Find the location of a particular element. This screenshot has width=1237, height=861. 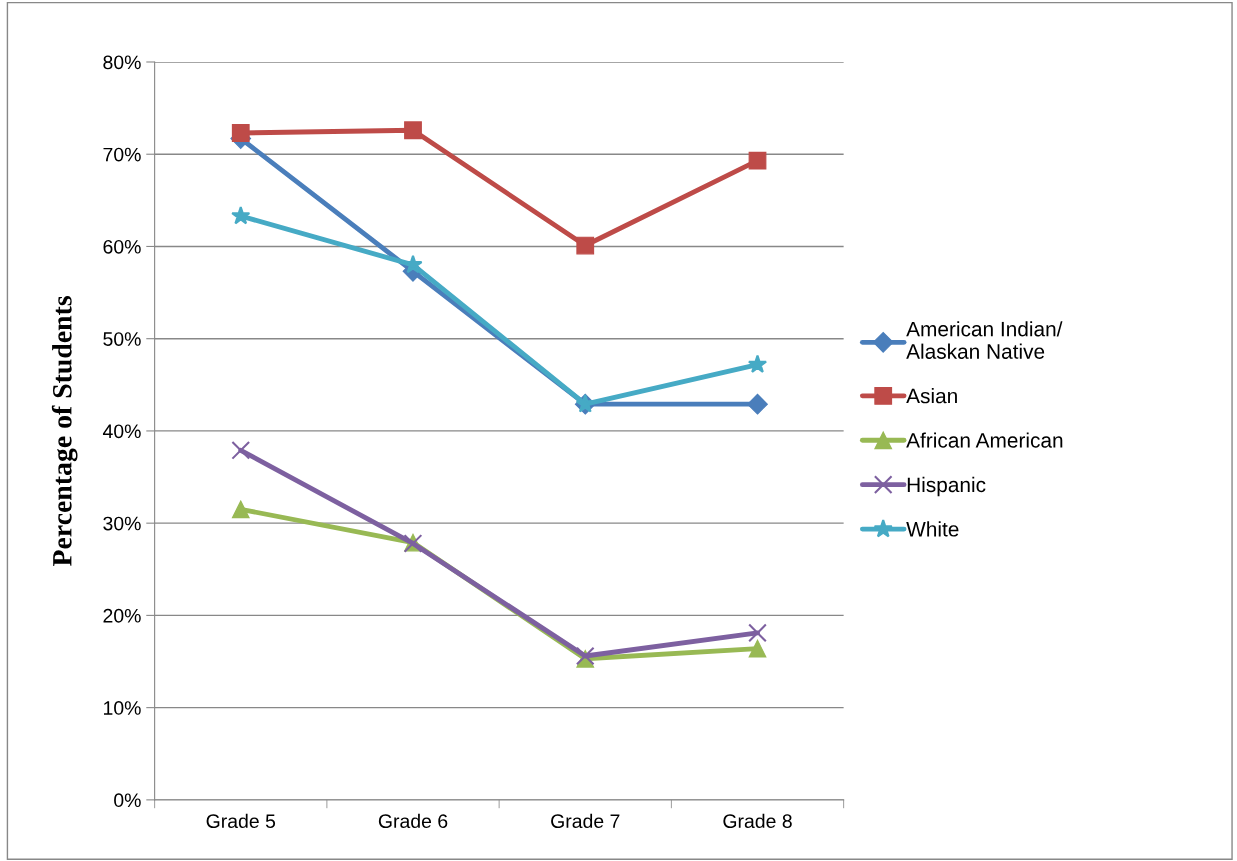

y-tick-label: 0% is located at coordinates (127, 800).